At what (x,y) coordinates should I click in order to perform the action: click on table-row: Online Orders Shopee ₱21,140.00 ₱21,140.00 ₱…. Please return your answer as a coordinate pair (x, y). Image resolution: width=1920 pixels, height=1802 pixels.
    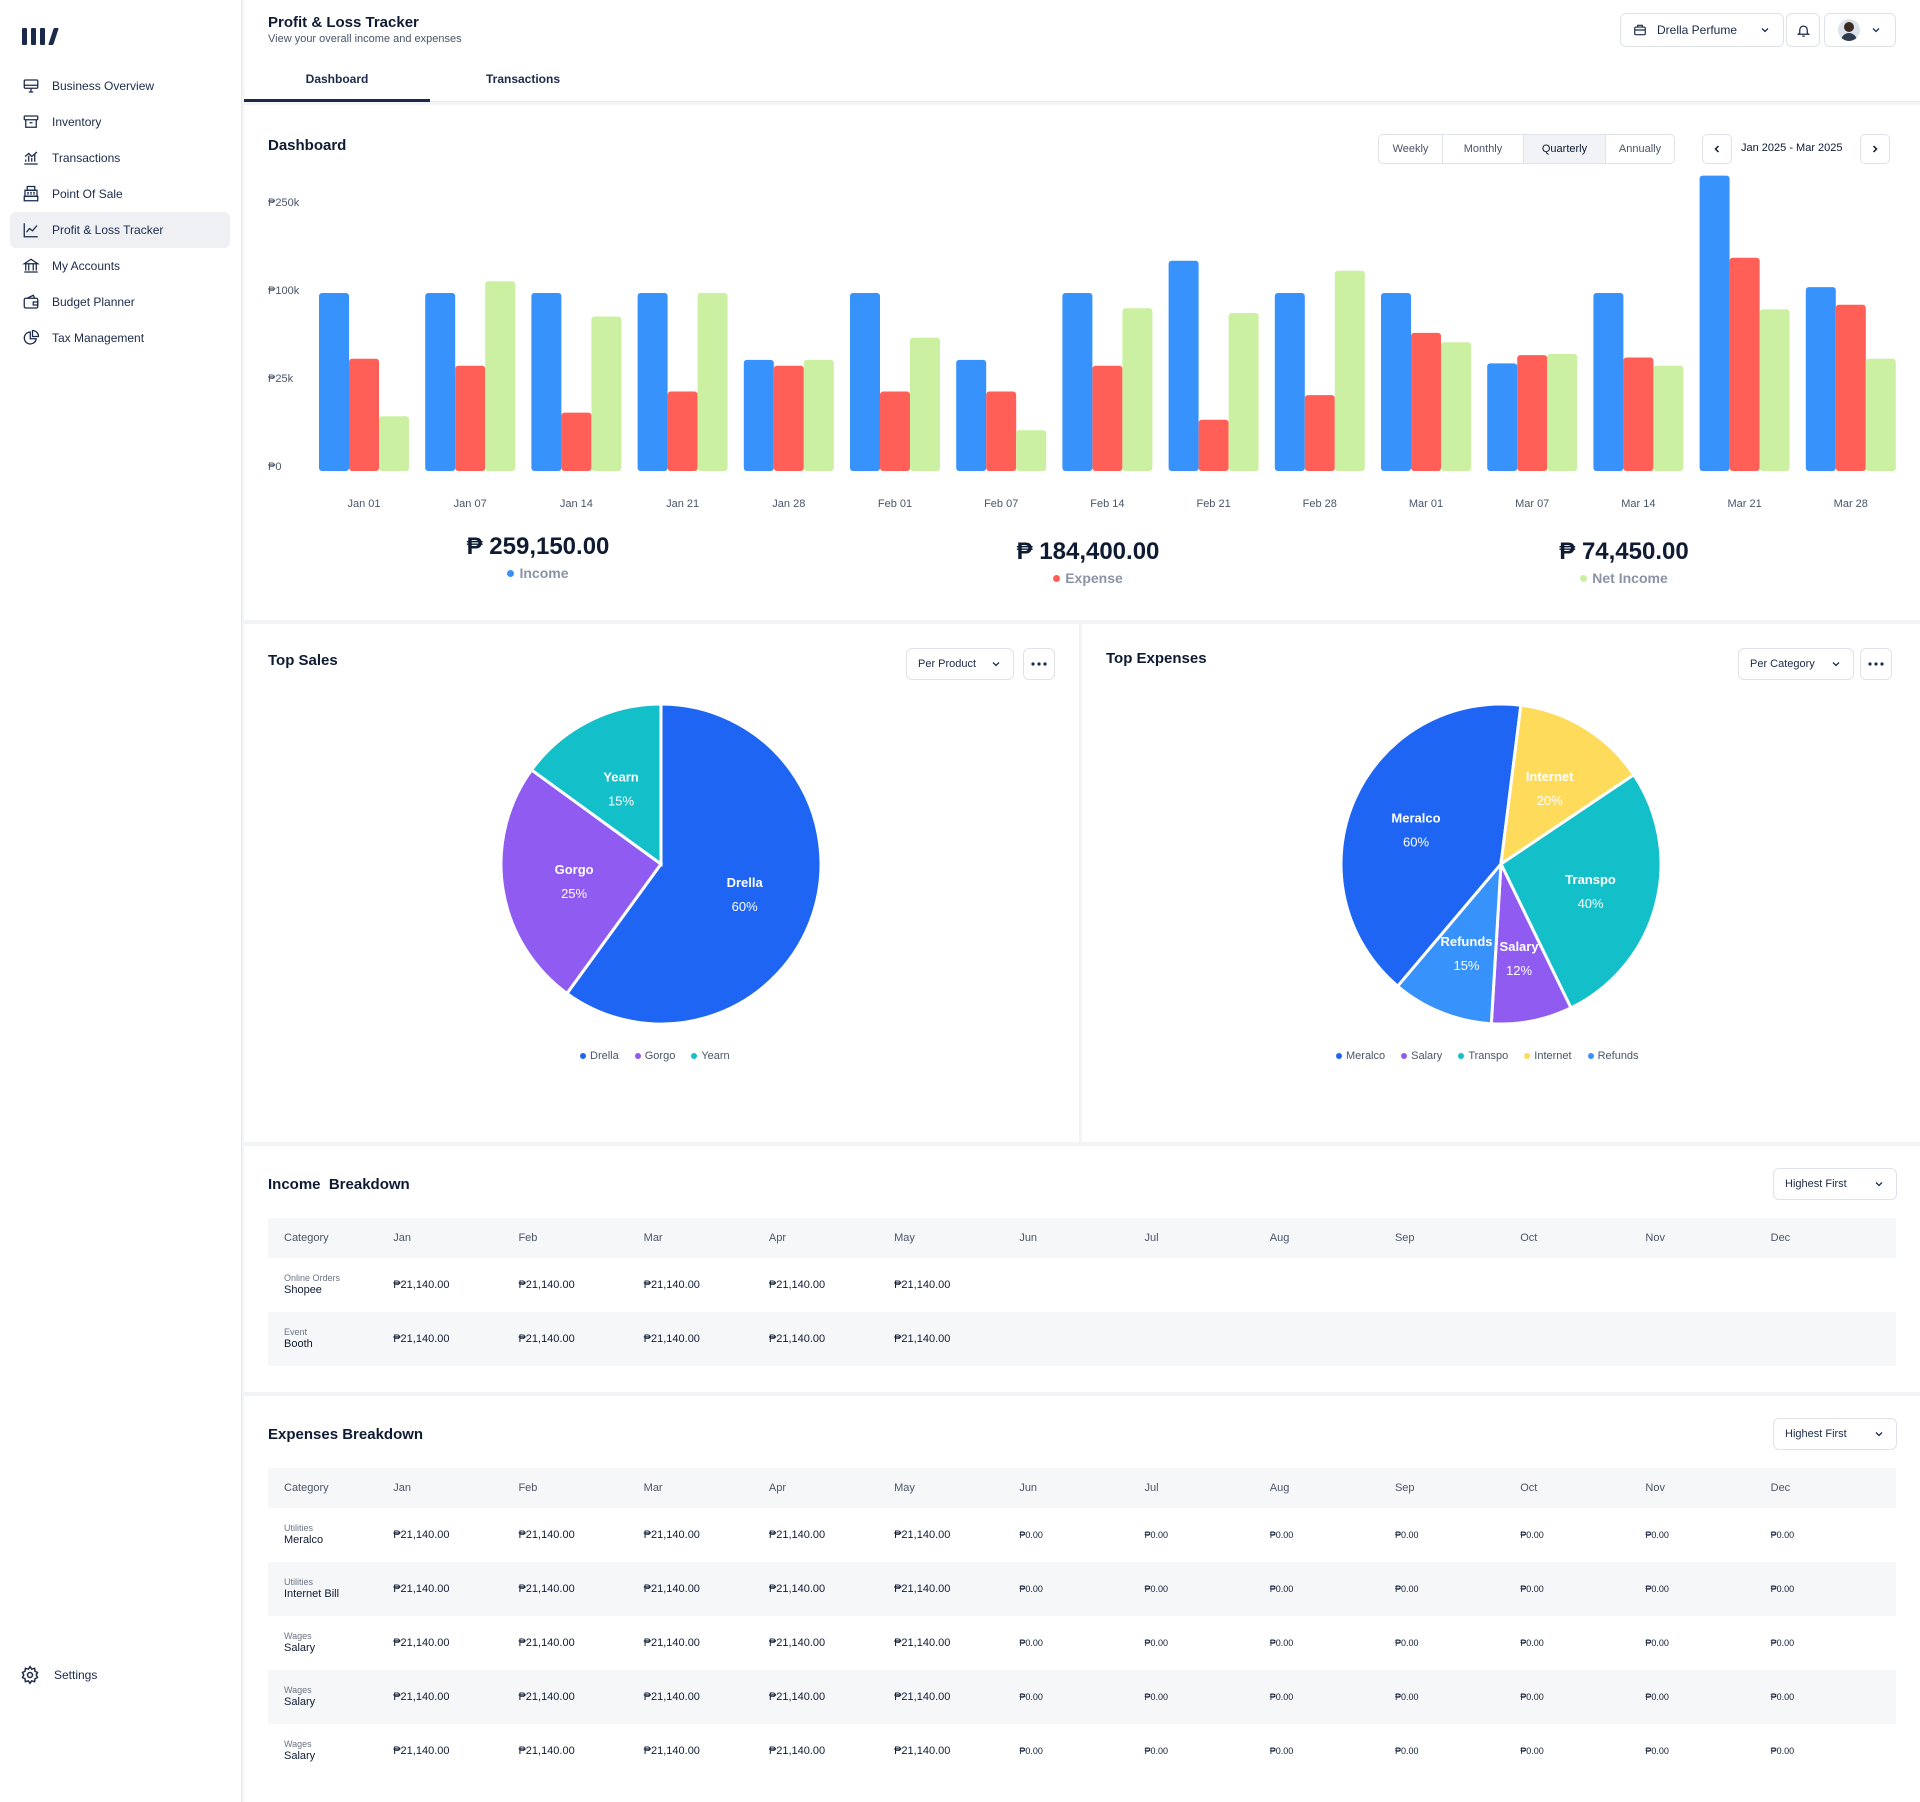
    Looking at the image, I should click on (1082, 1285).